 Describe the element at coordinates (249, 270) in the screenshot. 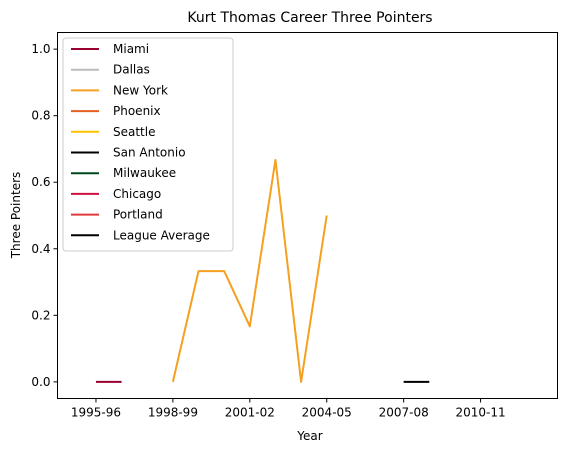

I see `series-line-new-york` at that location.